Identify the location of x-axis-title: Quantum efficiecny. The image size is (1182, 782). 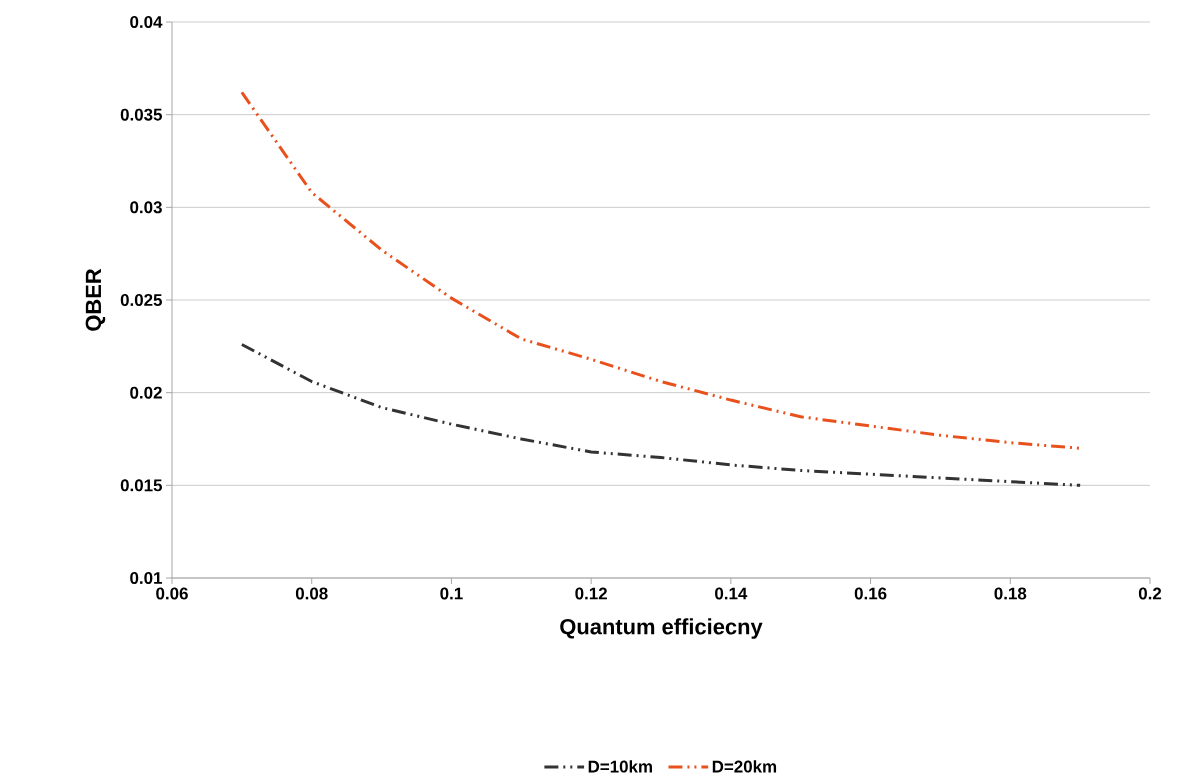
(661, 628).